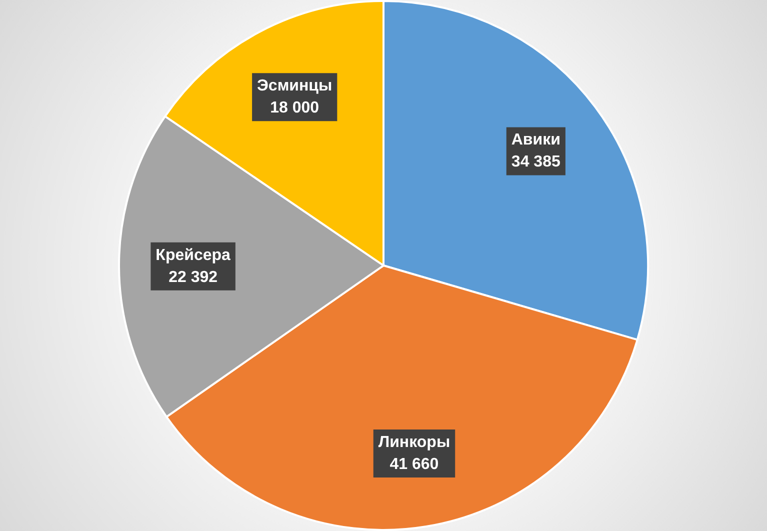  I want to click on slice-label: Линкоры, so click(414, 442).